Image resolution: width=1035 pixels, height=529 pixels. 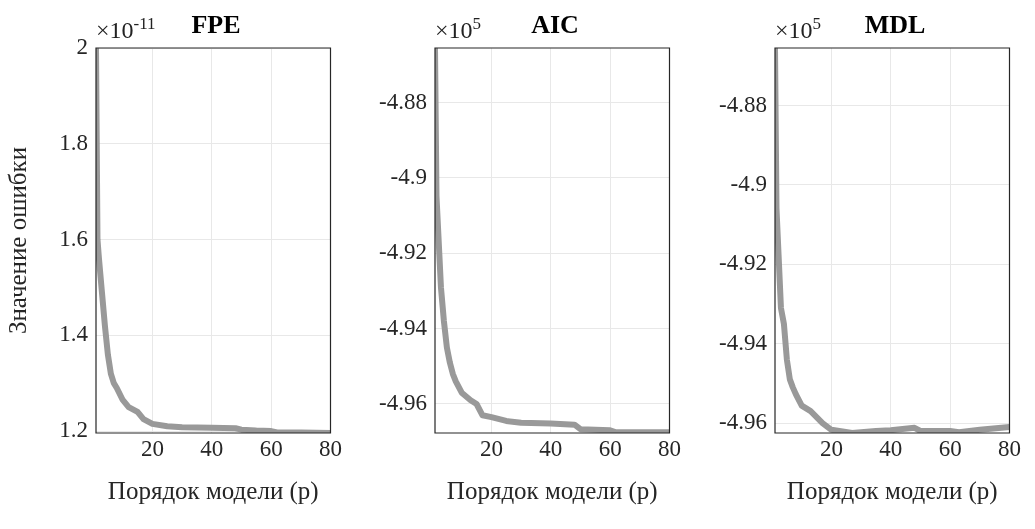 What do you see at coordinates (895, 25) in the screenshot?
I see `chart-title: MDL` at bounding box center [895, 25].